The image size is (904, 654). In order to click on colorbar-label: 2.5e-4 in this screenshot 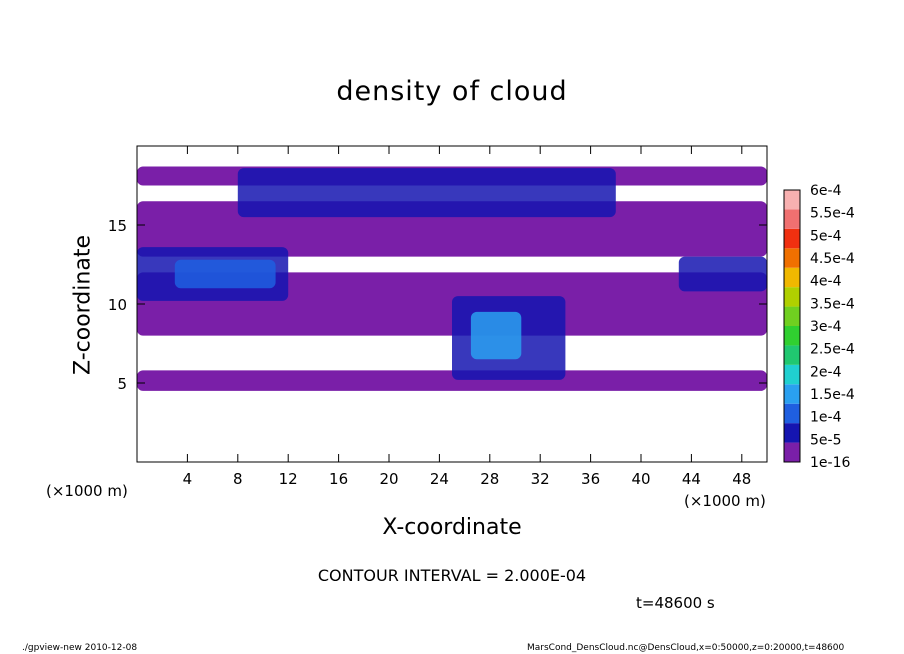, I will do `click(832, 350)`.